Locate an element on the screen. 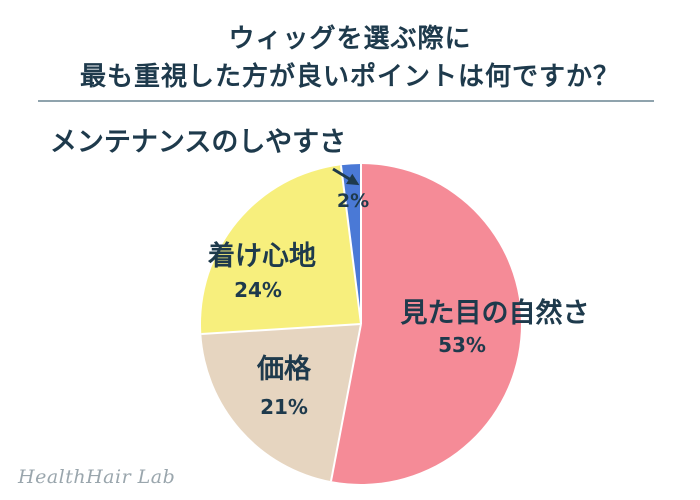 Image resolution: width=700 pixels, height=500 pixels. slice-price is located at coordinates (281, 403).